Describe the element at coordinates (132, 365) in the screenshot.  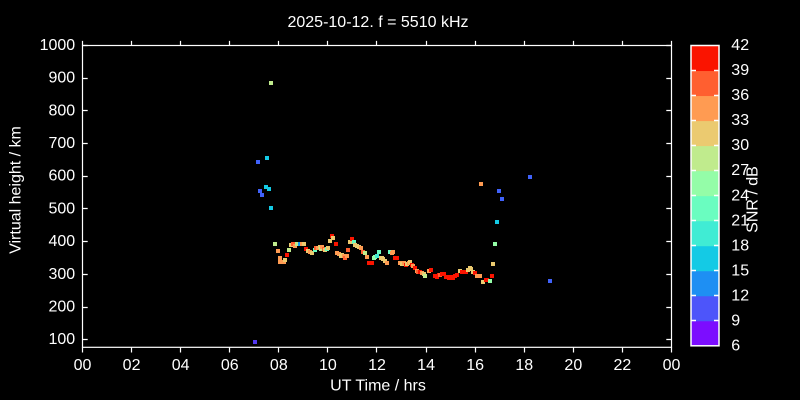
I see `svg-text: 02` at that location.